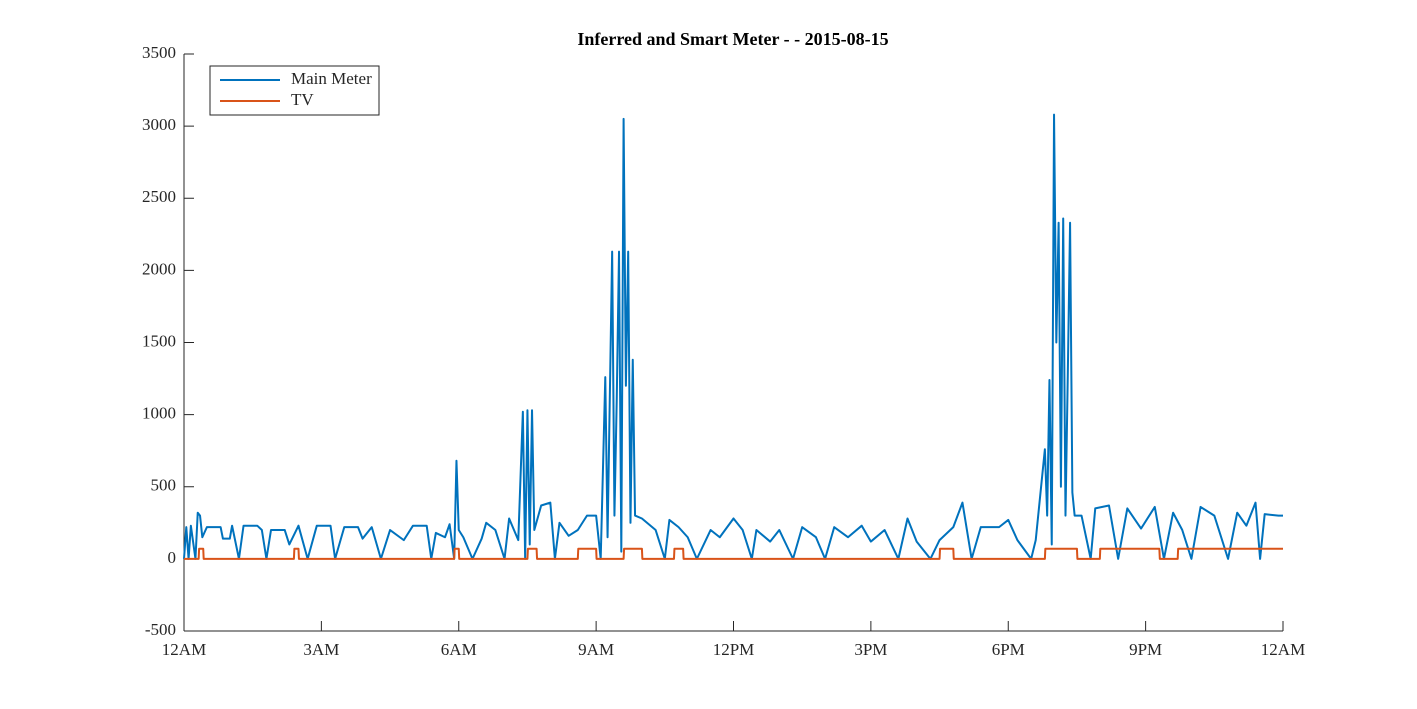  Describe the element at coordinates (159, 52) in the screenshot. I see `y-tick-label: 3500` at that location.